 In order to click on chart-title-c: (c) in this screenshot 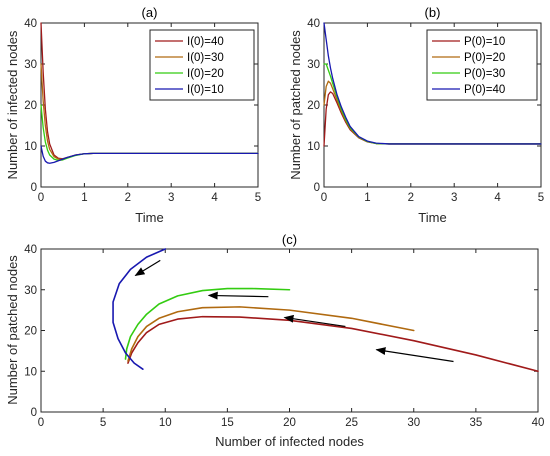, I will do `click(289, 239)`.